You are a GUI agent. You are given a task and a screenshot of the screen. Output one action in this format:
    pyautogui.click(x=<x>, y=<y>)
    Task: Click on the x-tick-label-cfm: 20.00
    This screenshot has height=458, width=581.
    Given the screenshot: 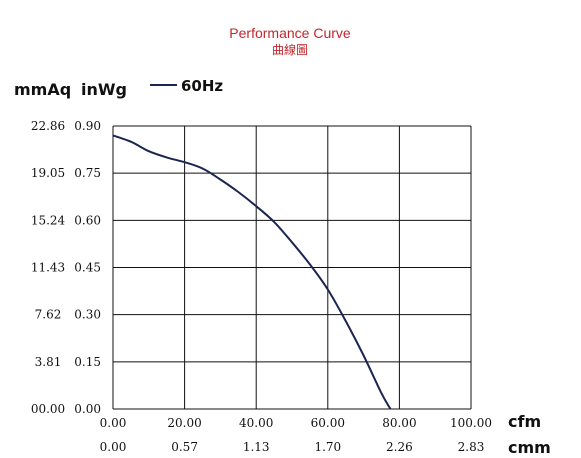 What is the action you would take?
    pyautogui.click(x=184, y=423)
    